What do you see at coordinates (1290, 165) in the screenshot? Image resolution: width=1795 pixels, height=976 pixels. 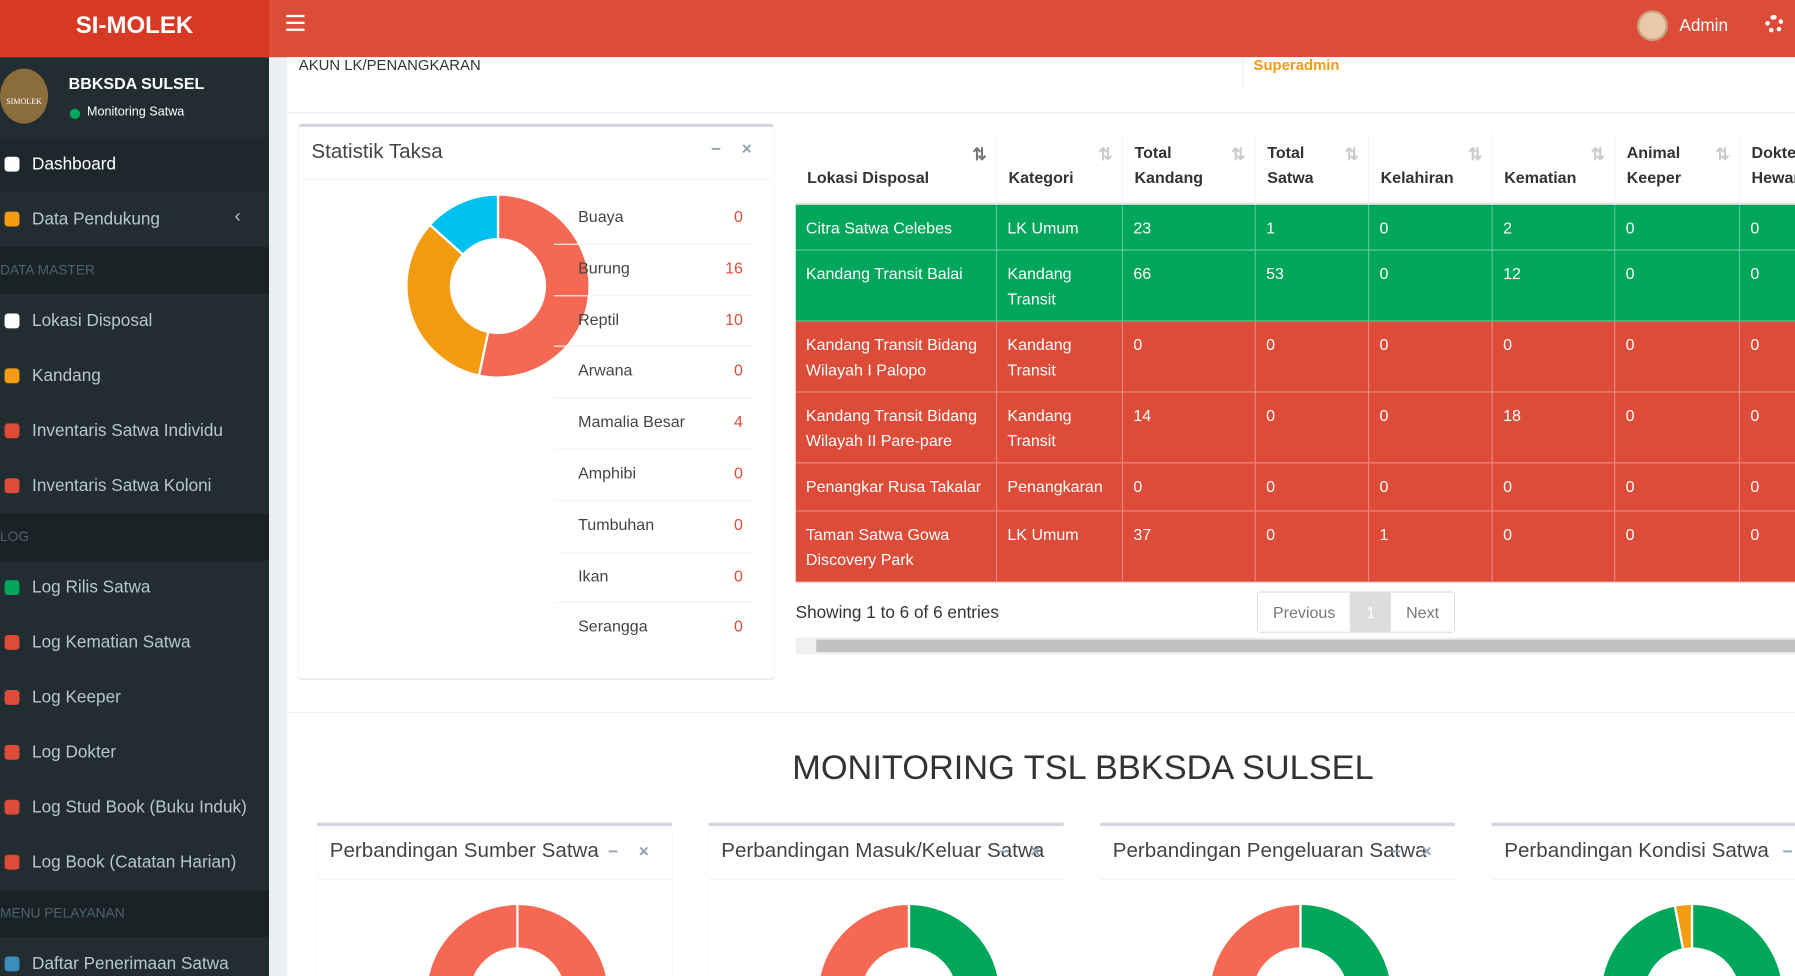 I see `header-label: Total Satwa` at bounding box center [1290, 165].